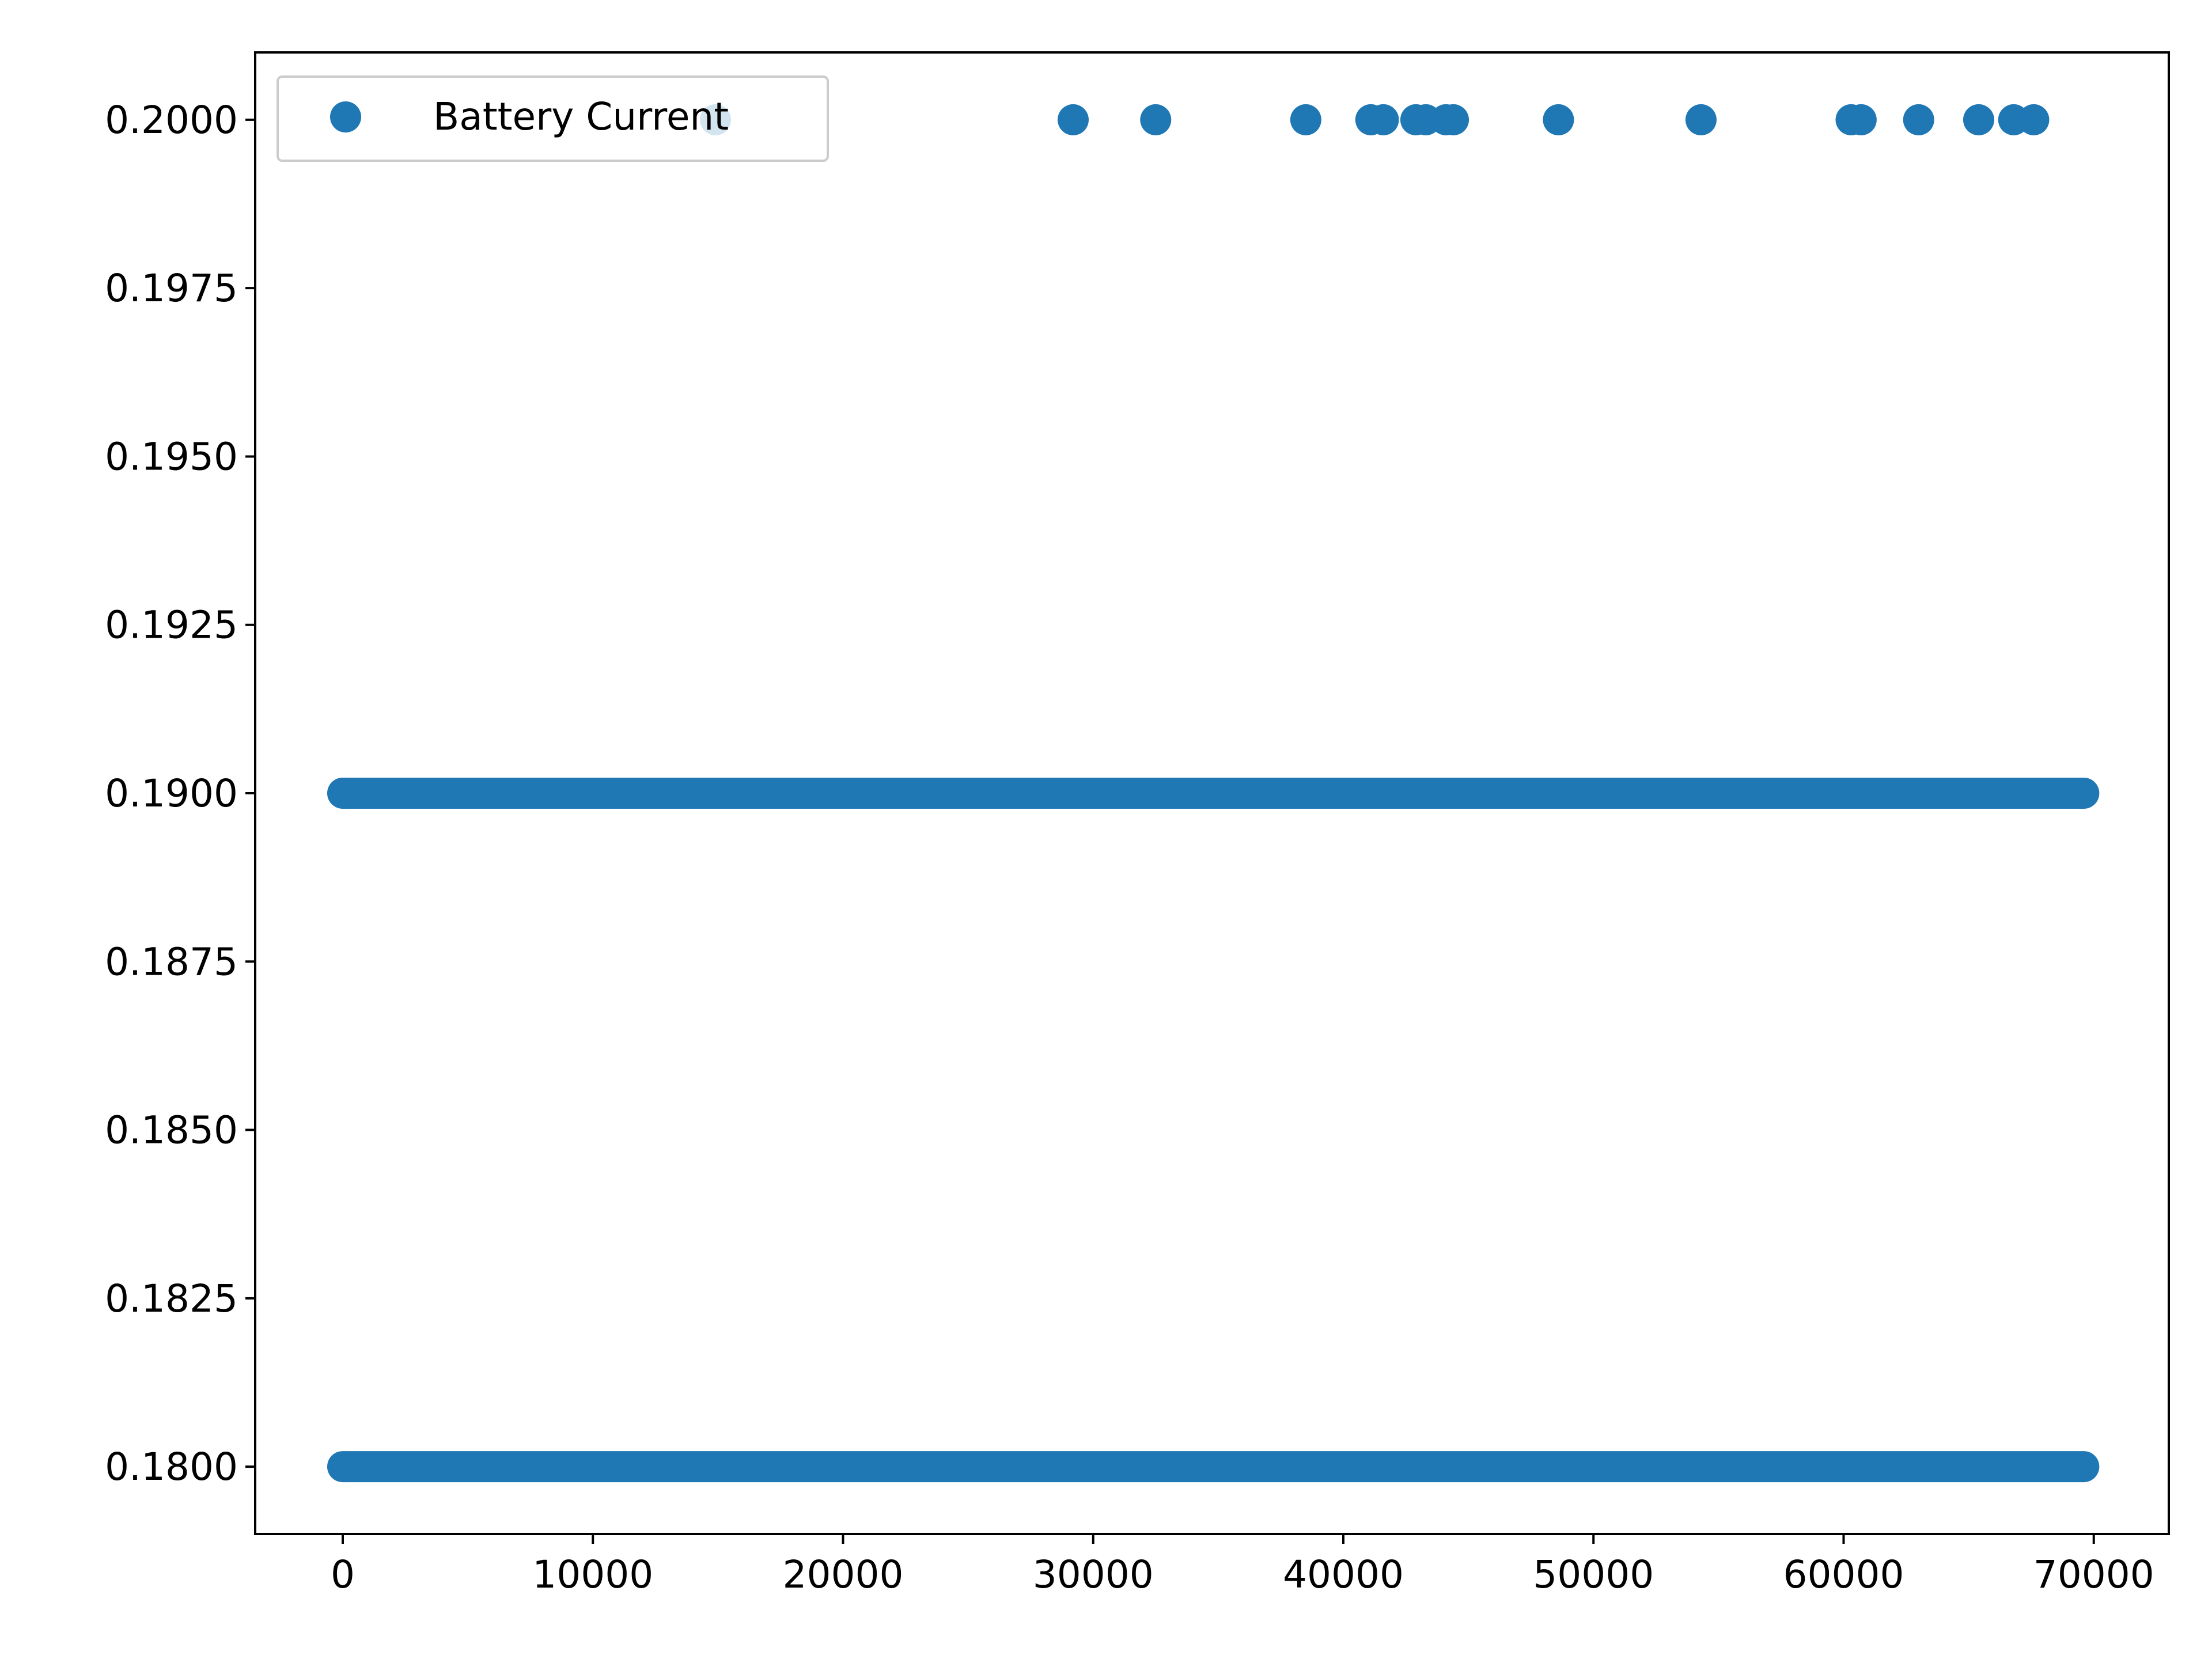 The height and width of the screenshot is (1659, 2212). Describe the element at coordinates (1093, 1574) in the screenshot. I see `x-tick-label: 30000` at that location.